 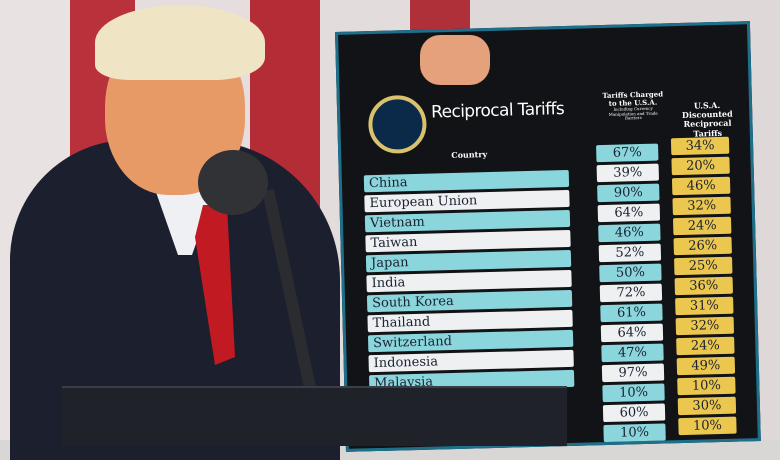 I want to click on charged-cell: 61%, so click(x=631, y=313).